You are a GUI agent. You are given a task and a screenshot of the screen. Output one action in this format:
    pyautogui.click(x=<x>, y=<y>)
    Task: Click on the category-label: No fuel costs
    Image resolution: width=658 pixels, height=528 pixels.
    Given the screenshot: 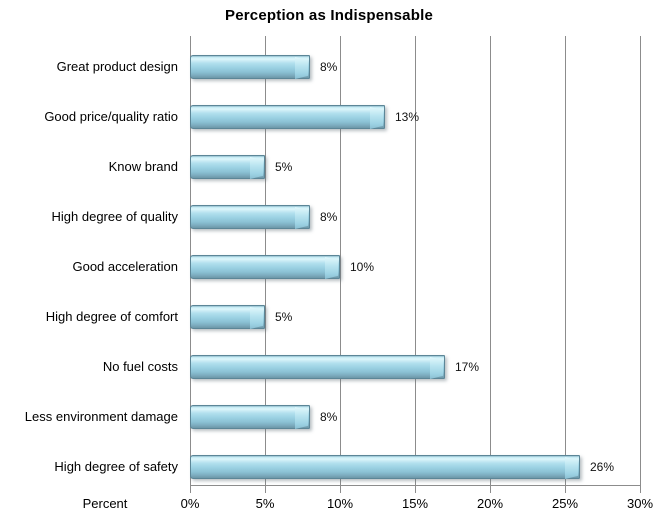 What is the action you would take?
    pyautogui.click(x=140, y=366)
    